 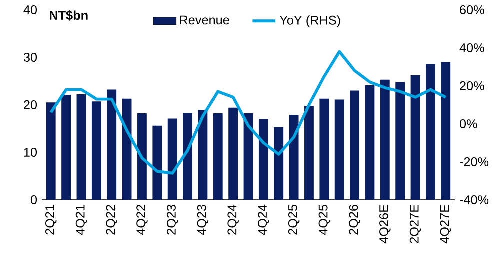 What do you see at coordinates (324, 220) in the screenshot?
I see `x-tick-label: 4Q25` at bounding box center [324, 220].